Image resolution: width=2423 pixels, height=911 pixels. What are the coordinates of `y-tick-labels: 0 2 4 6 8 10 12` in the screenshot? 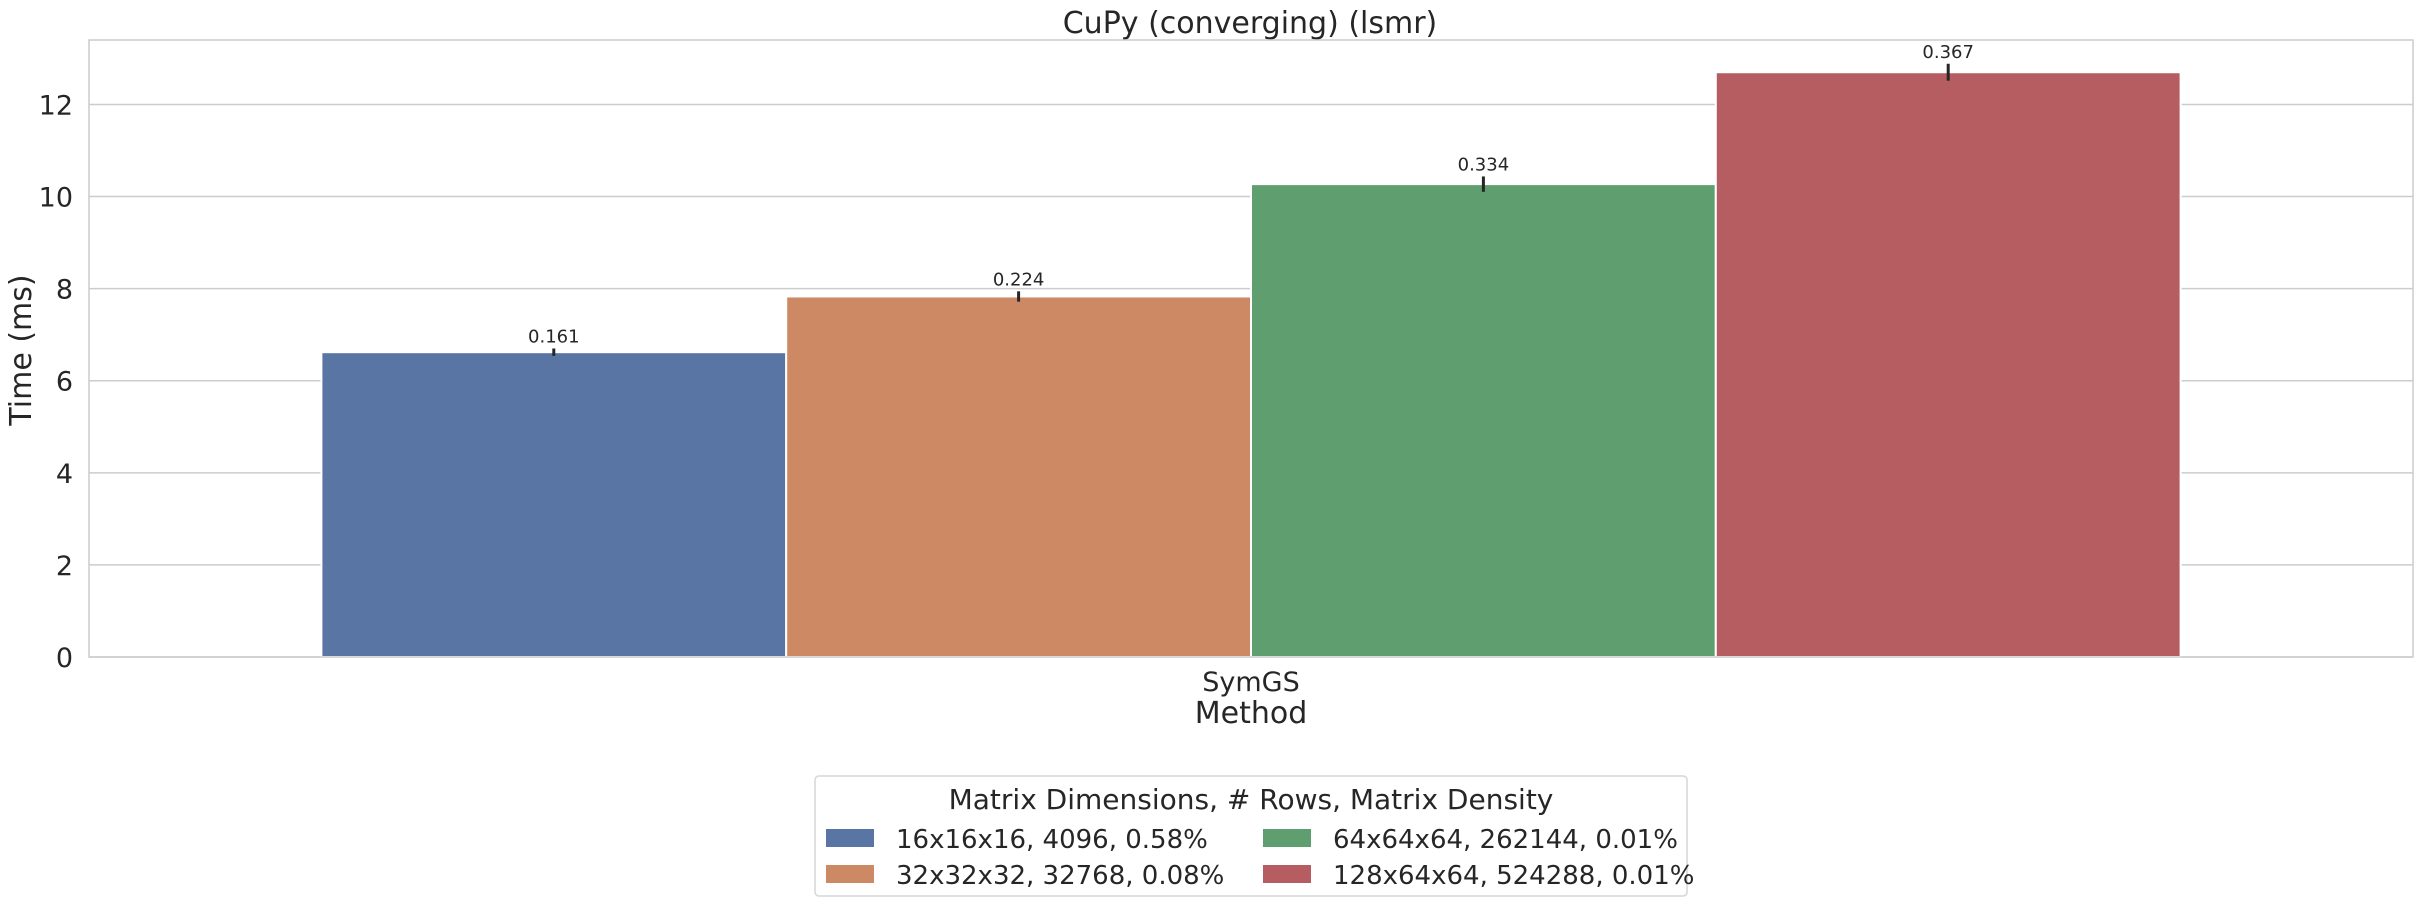 It's located at (56, 382).